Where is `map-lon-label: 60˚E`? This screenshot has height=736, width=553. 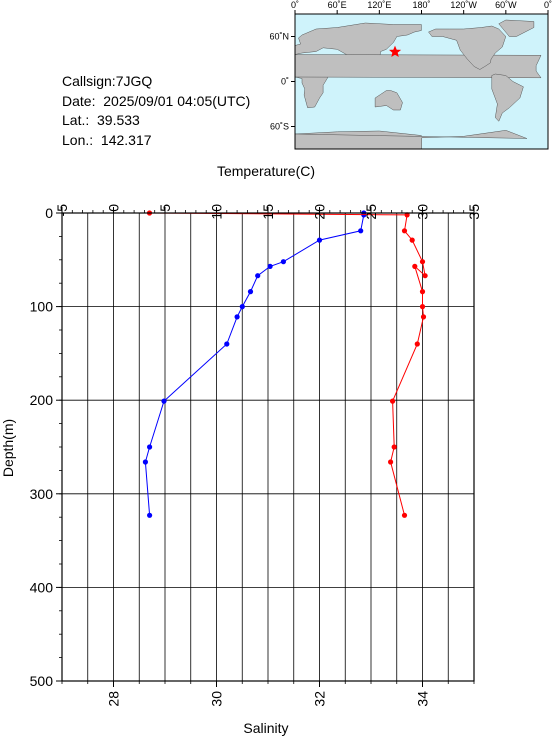
map-lon-label: 60˚E is located at coordinates (337, 5).